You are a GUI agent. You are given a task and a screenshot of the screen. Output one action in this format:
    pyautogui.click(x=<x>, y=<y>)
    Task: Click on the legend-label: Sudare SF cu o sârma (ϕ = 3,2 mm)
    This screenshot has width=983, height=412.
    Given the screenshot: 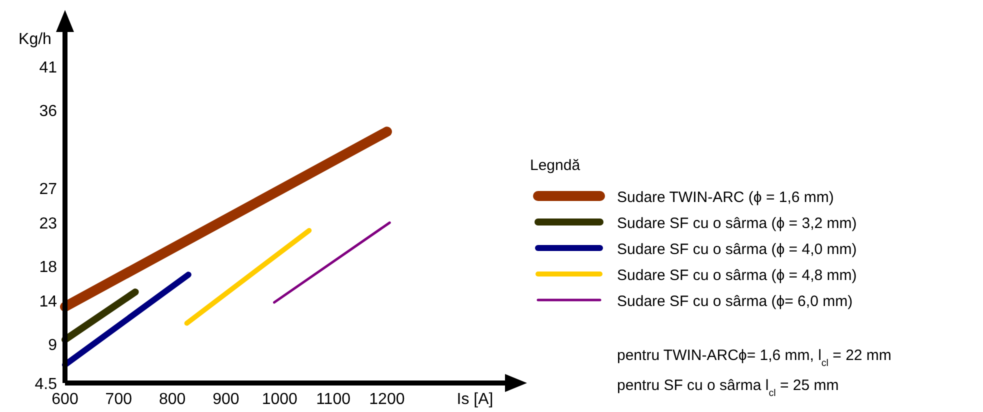 What is the action you would take?
    pyautogui.click(x=737, y=223)
    